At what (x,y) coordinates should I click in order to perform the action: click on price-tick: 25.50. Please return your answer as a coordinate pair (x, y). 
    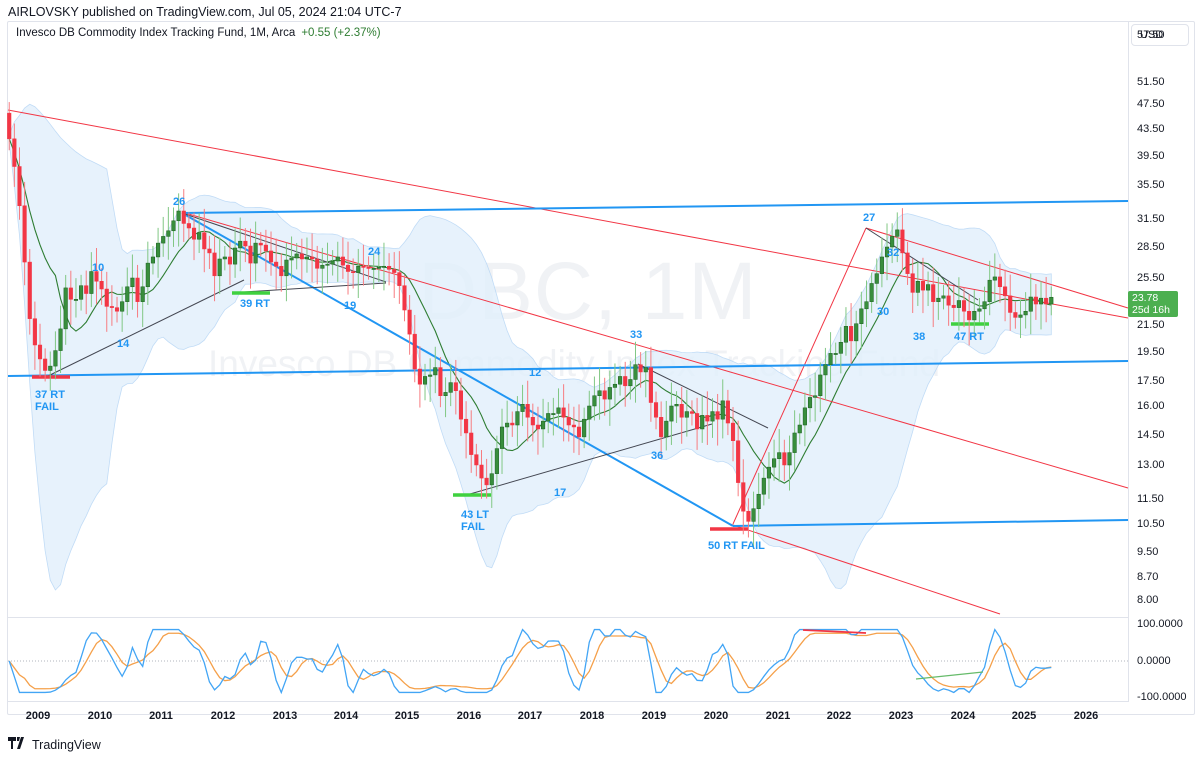
    Looking at the image, I should click on (1151, 278).